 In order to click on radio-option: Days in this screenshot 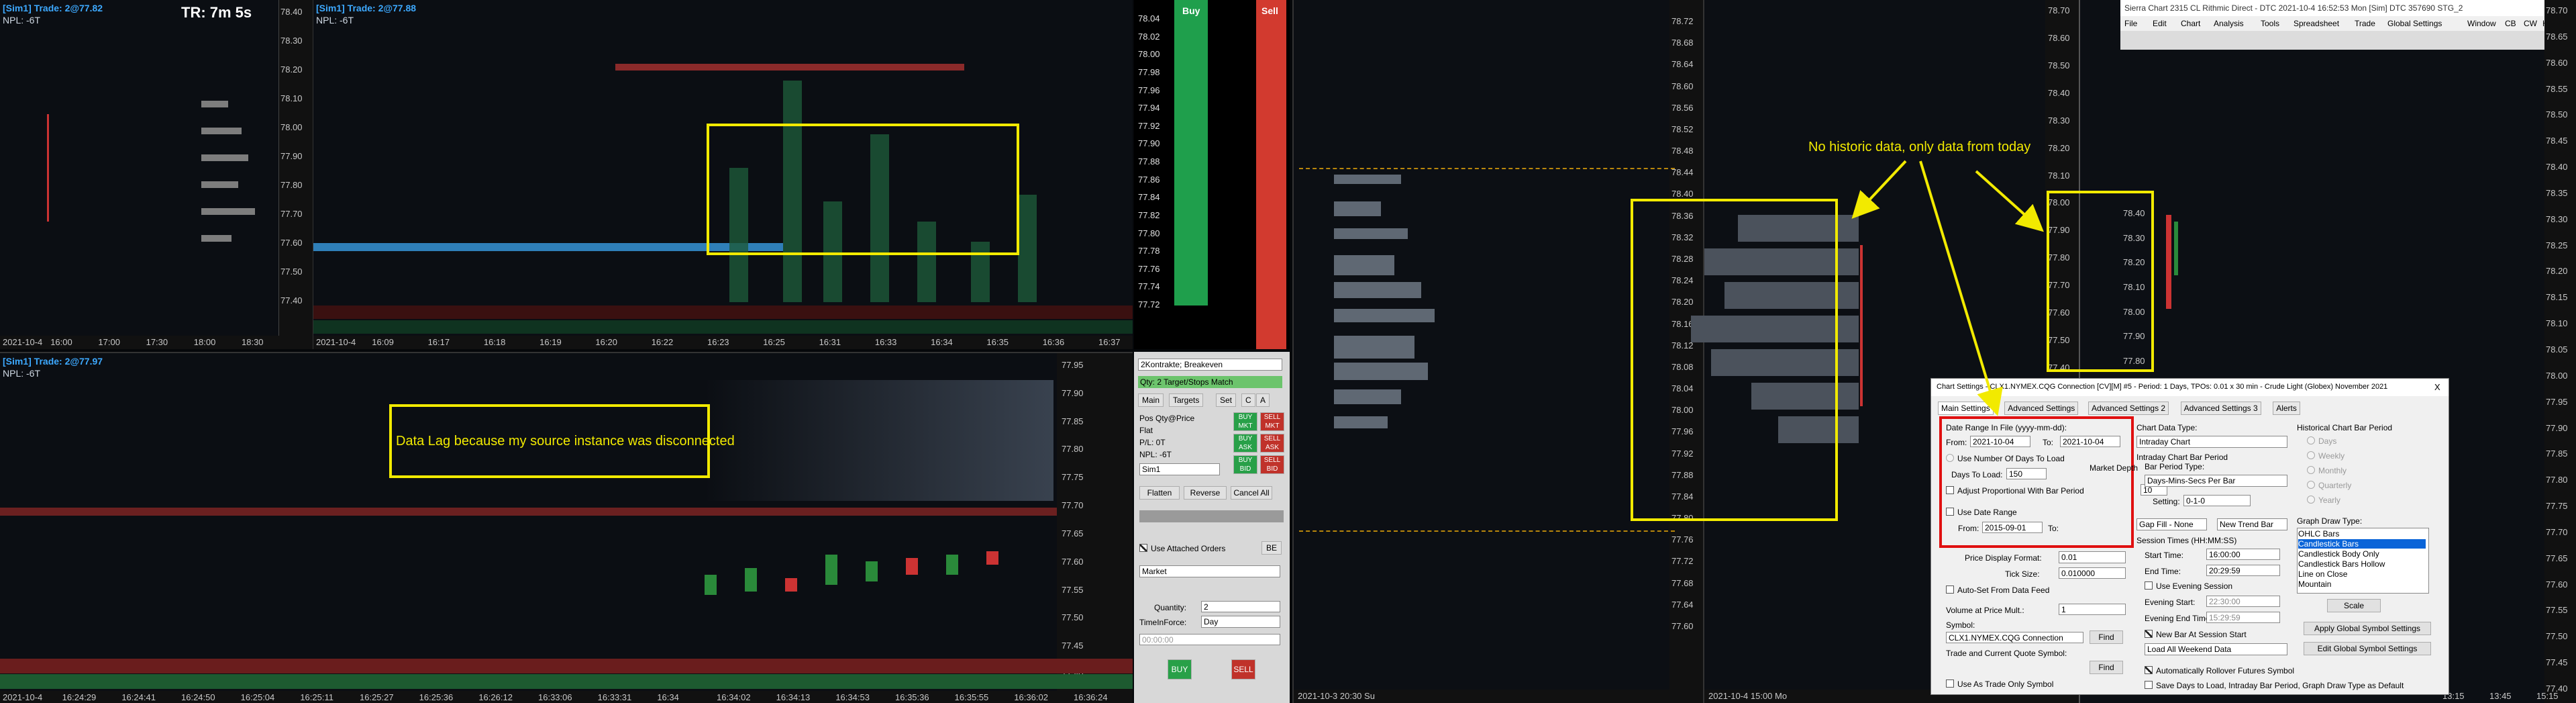, I will do `click(2321, 441)`.